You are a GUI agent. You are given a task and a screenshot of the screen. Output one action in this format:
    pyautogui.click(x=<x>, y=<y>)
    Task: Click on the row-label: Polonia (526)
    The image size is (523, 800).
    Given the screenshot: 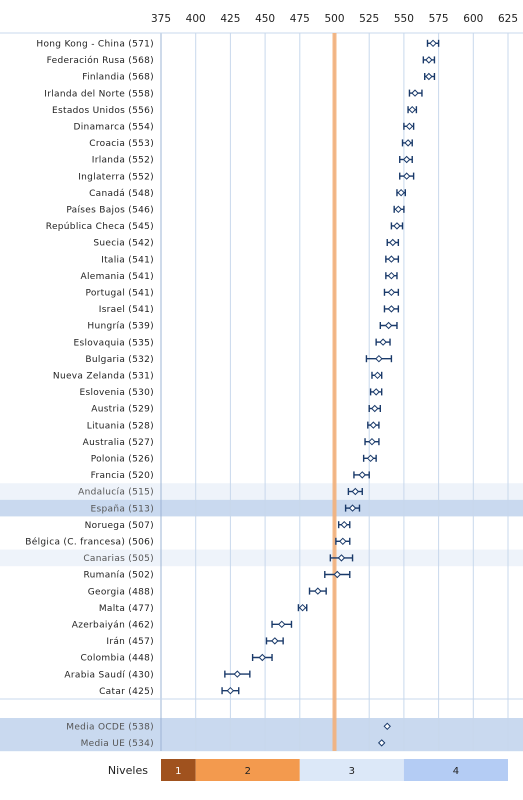 What is the action you would take?
    pyautogui.click(x=122, y=460)
    